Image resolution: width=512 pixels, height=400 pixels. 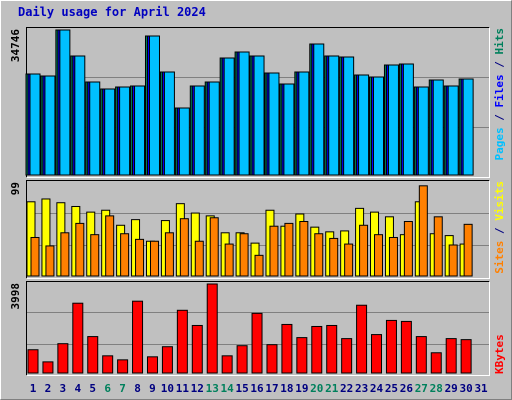 I want to click on x-tick-label: 15, so click(x=241, y=388).